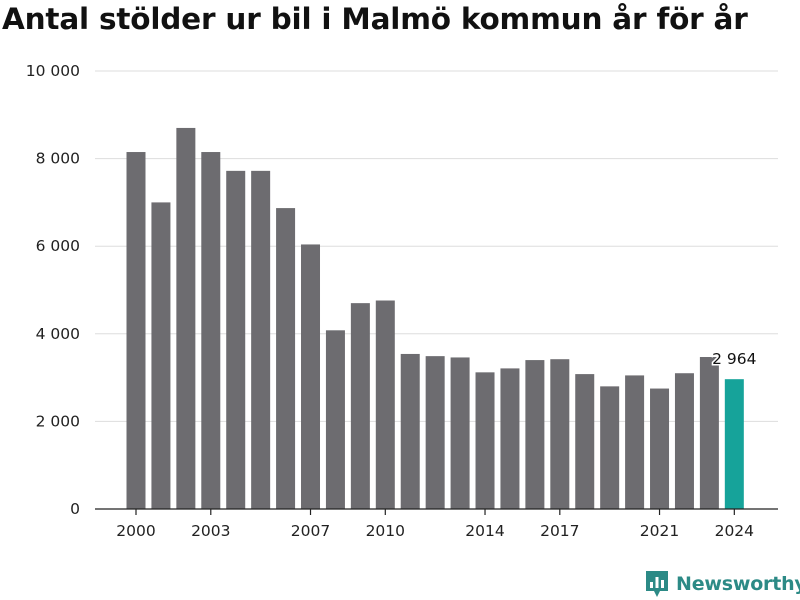 The height and width of the screenshot is (600, 800). I want to click on data-labels: 2 964, so click(734, 359).